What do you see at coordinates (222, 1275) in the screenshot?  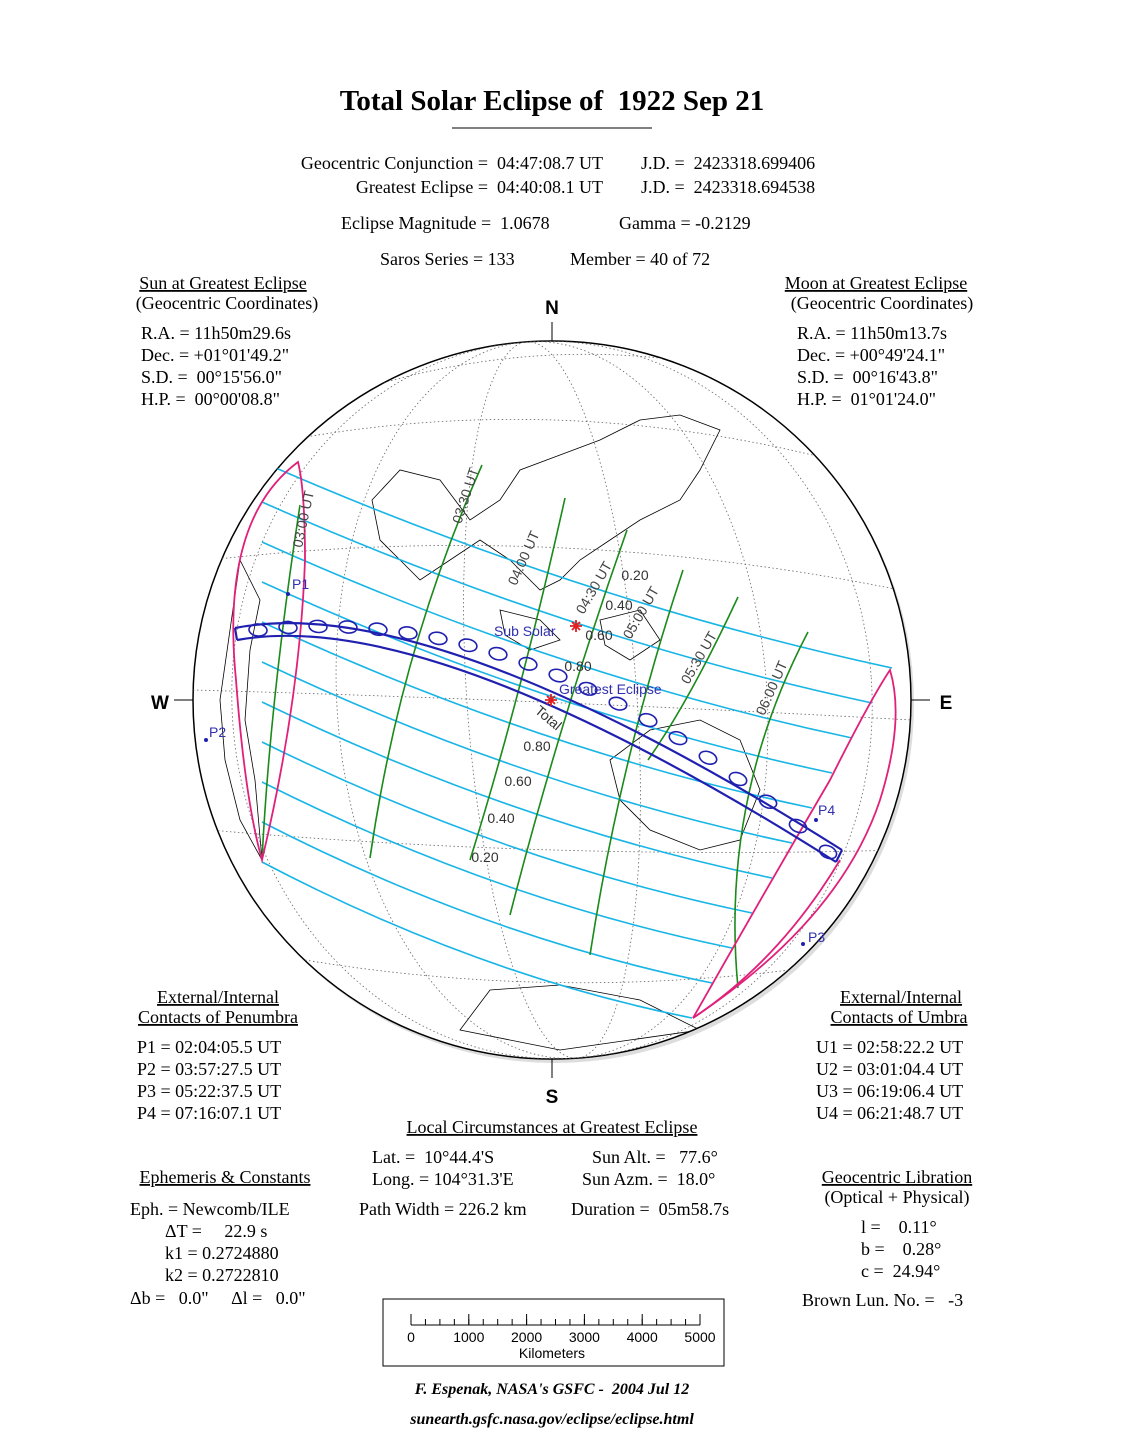 I see `ephemeris-line: k2 = 0.2722810` at bounding box center [222, 1275].